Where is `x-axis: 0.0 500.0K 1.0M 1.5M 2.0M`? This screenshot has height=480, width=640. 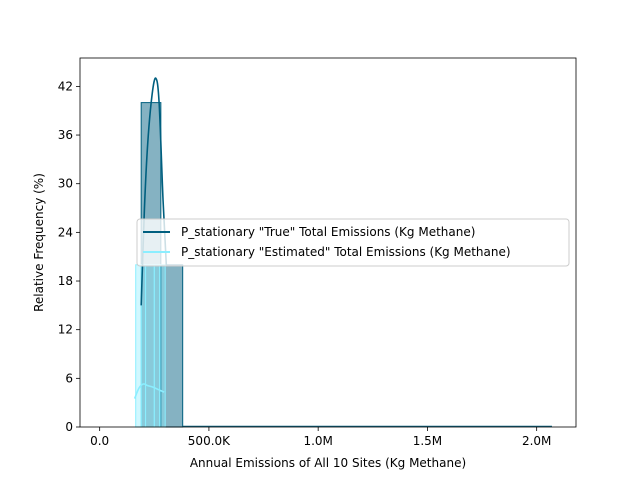 x-axis: 0.0 500.0K 1.0M 1.5M 2.0M is located at coordinates (320, 437).